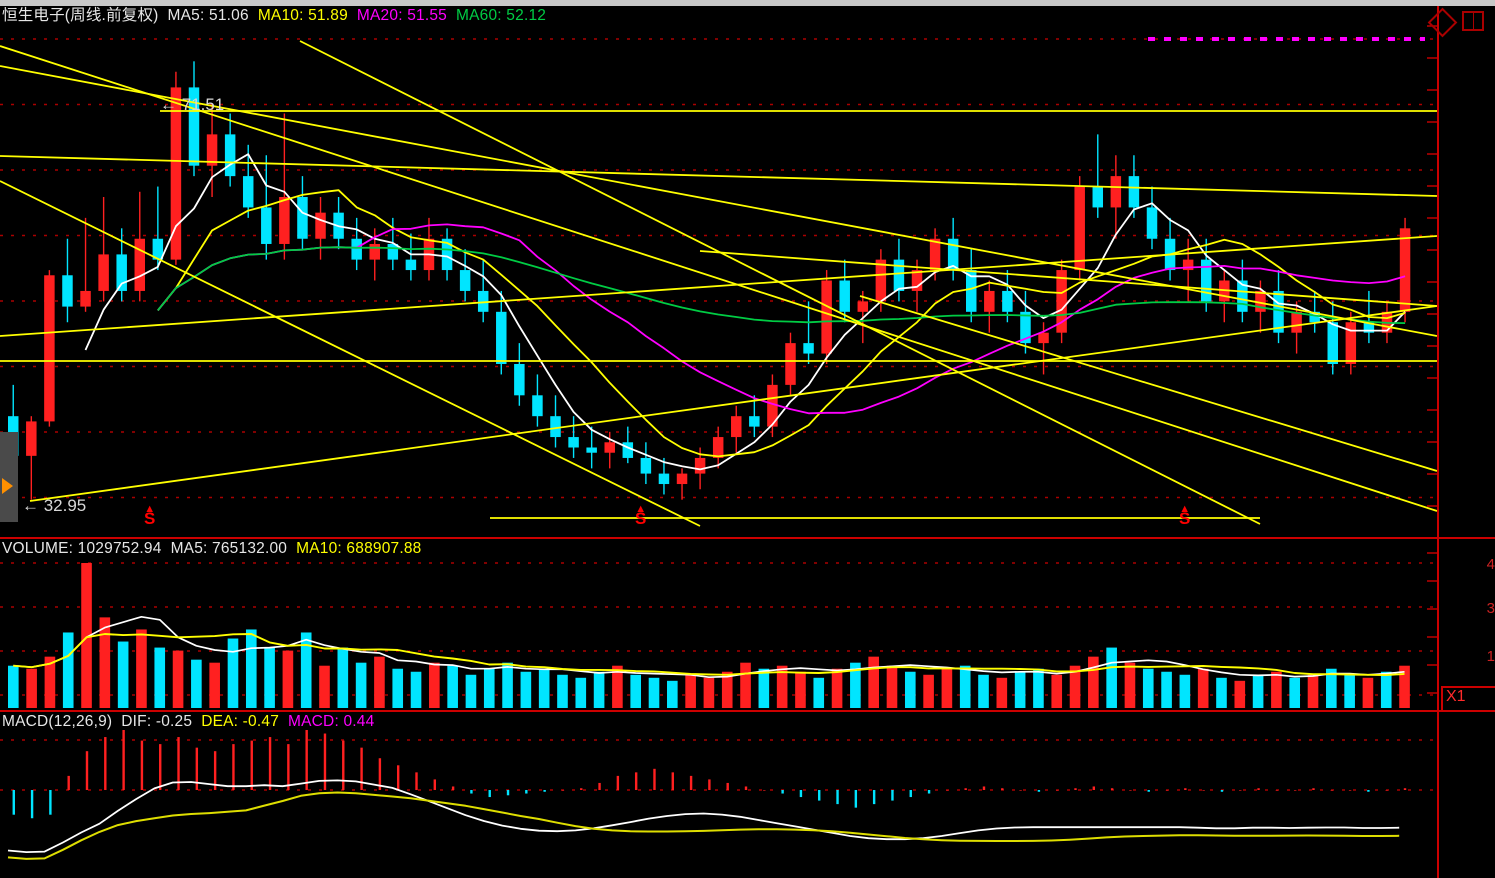  Describe the element at coordinates (747, 711) in the screenshot. I see `panel-separator-macd` at that location.